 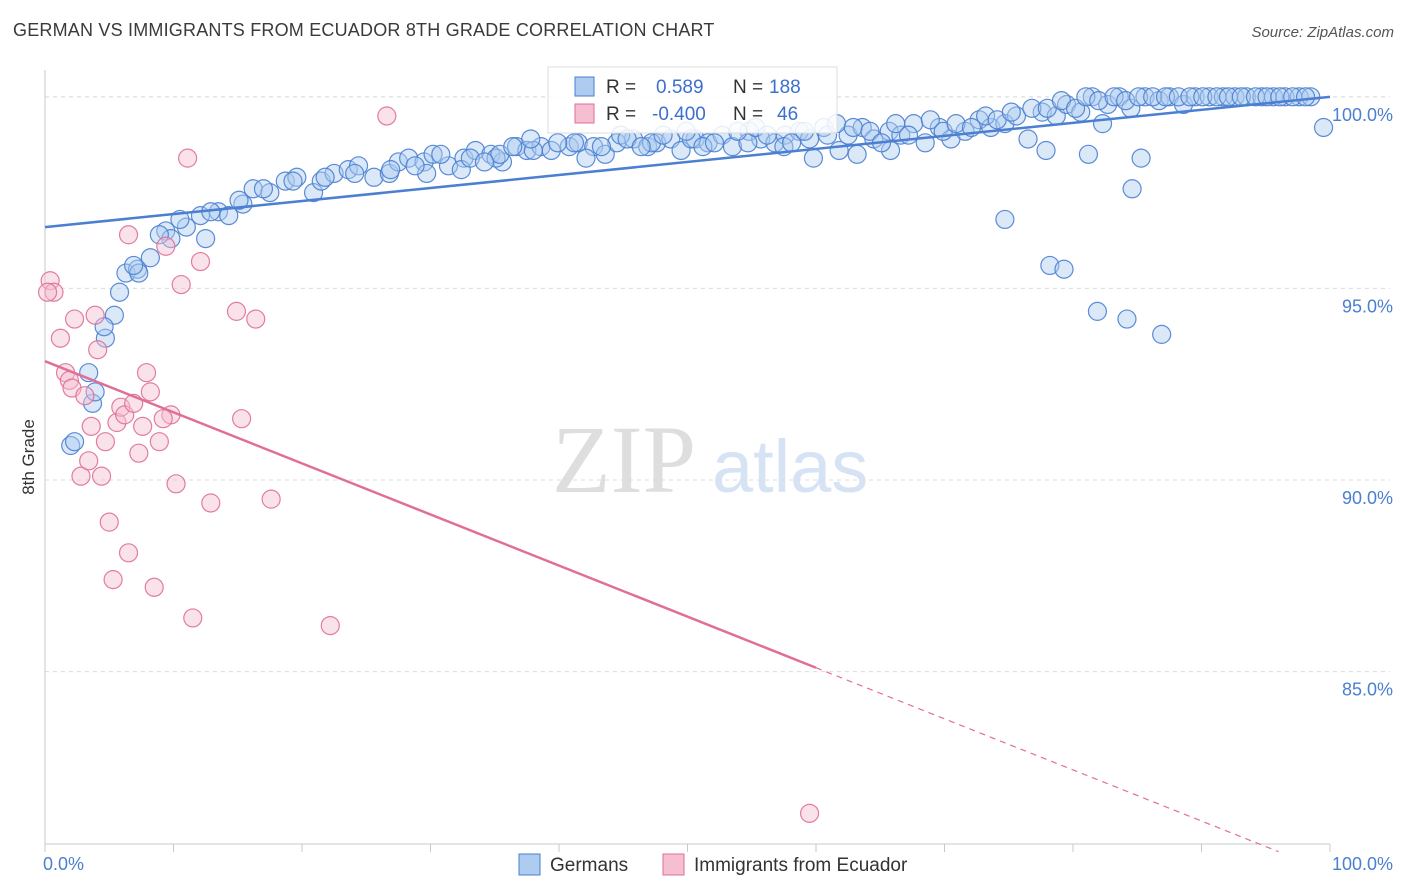 What do you see at coordinates (621, 114) in the screenshot?
I see `ecuador-r-label: R =` at bounding box center [621, 114].